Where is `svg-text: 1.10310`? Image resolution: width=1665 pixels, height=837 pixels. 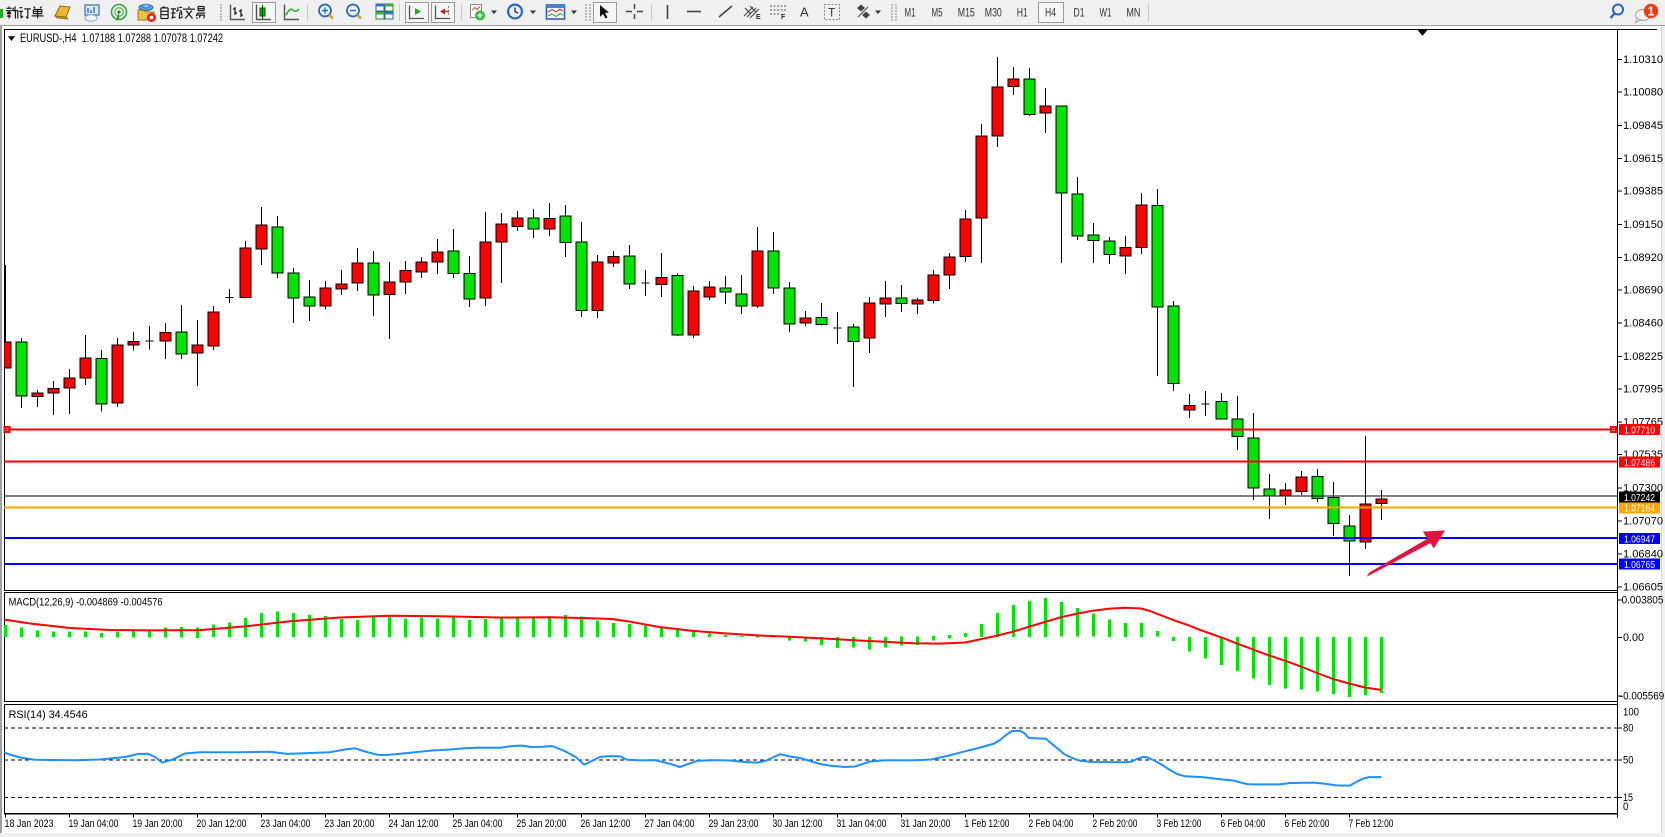 svg-text: 1.10310 is located at coordinates (1643, 60).